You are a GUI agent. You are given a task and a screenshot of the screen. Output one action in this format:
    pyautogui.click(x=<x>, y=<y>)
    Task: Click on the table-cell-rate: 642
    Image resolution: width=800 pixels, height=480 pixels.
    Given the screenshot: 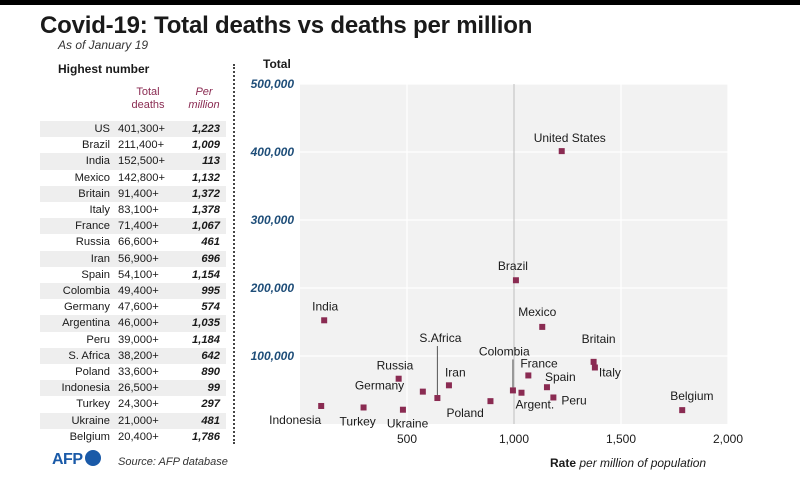 What is the action you would take?
    pyautogui.click(x=203, y=356)
    